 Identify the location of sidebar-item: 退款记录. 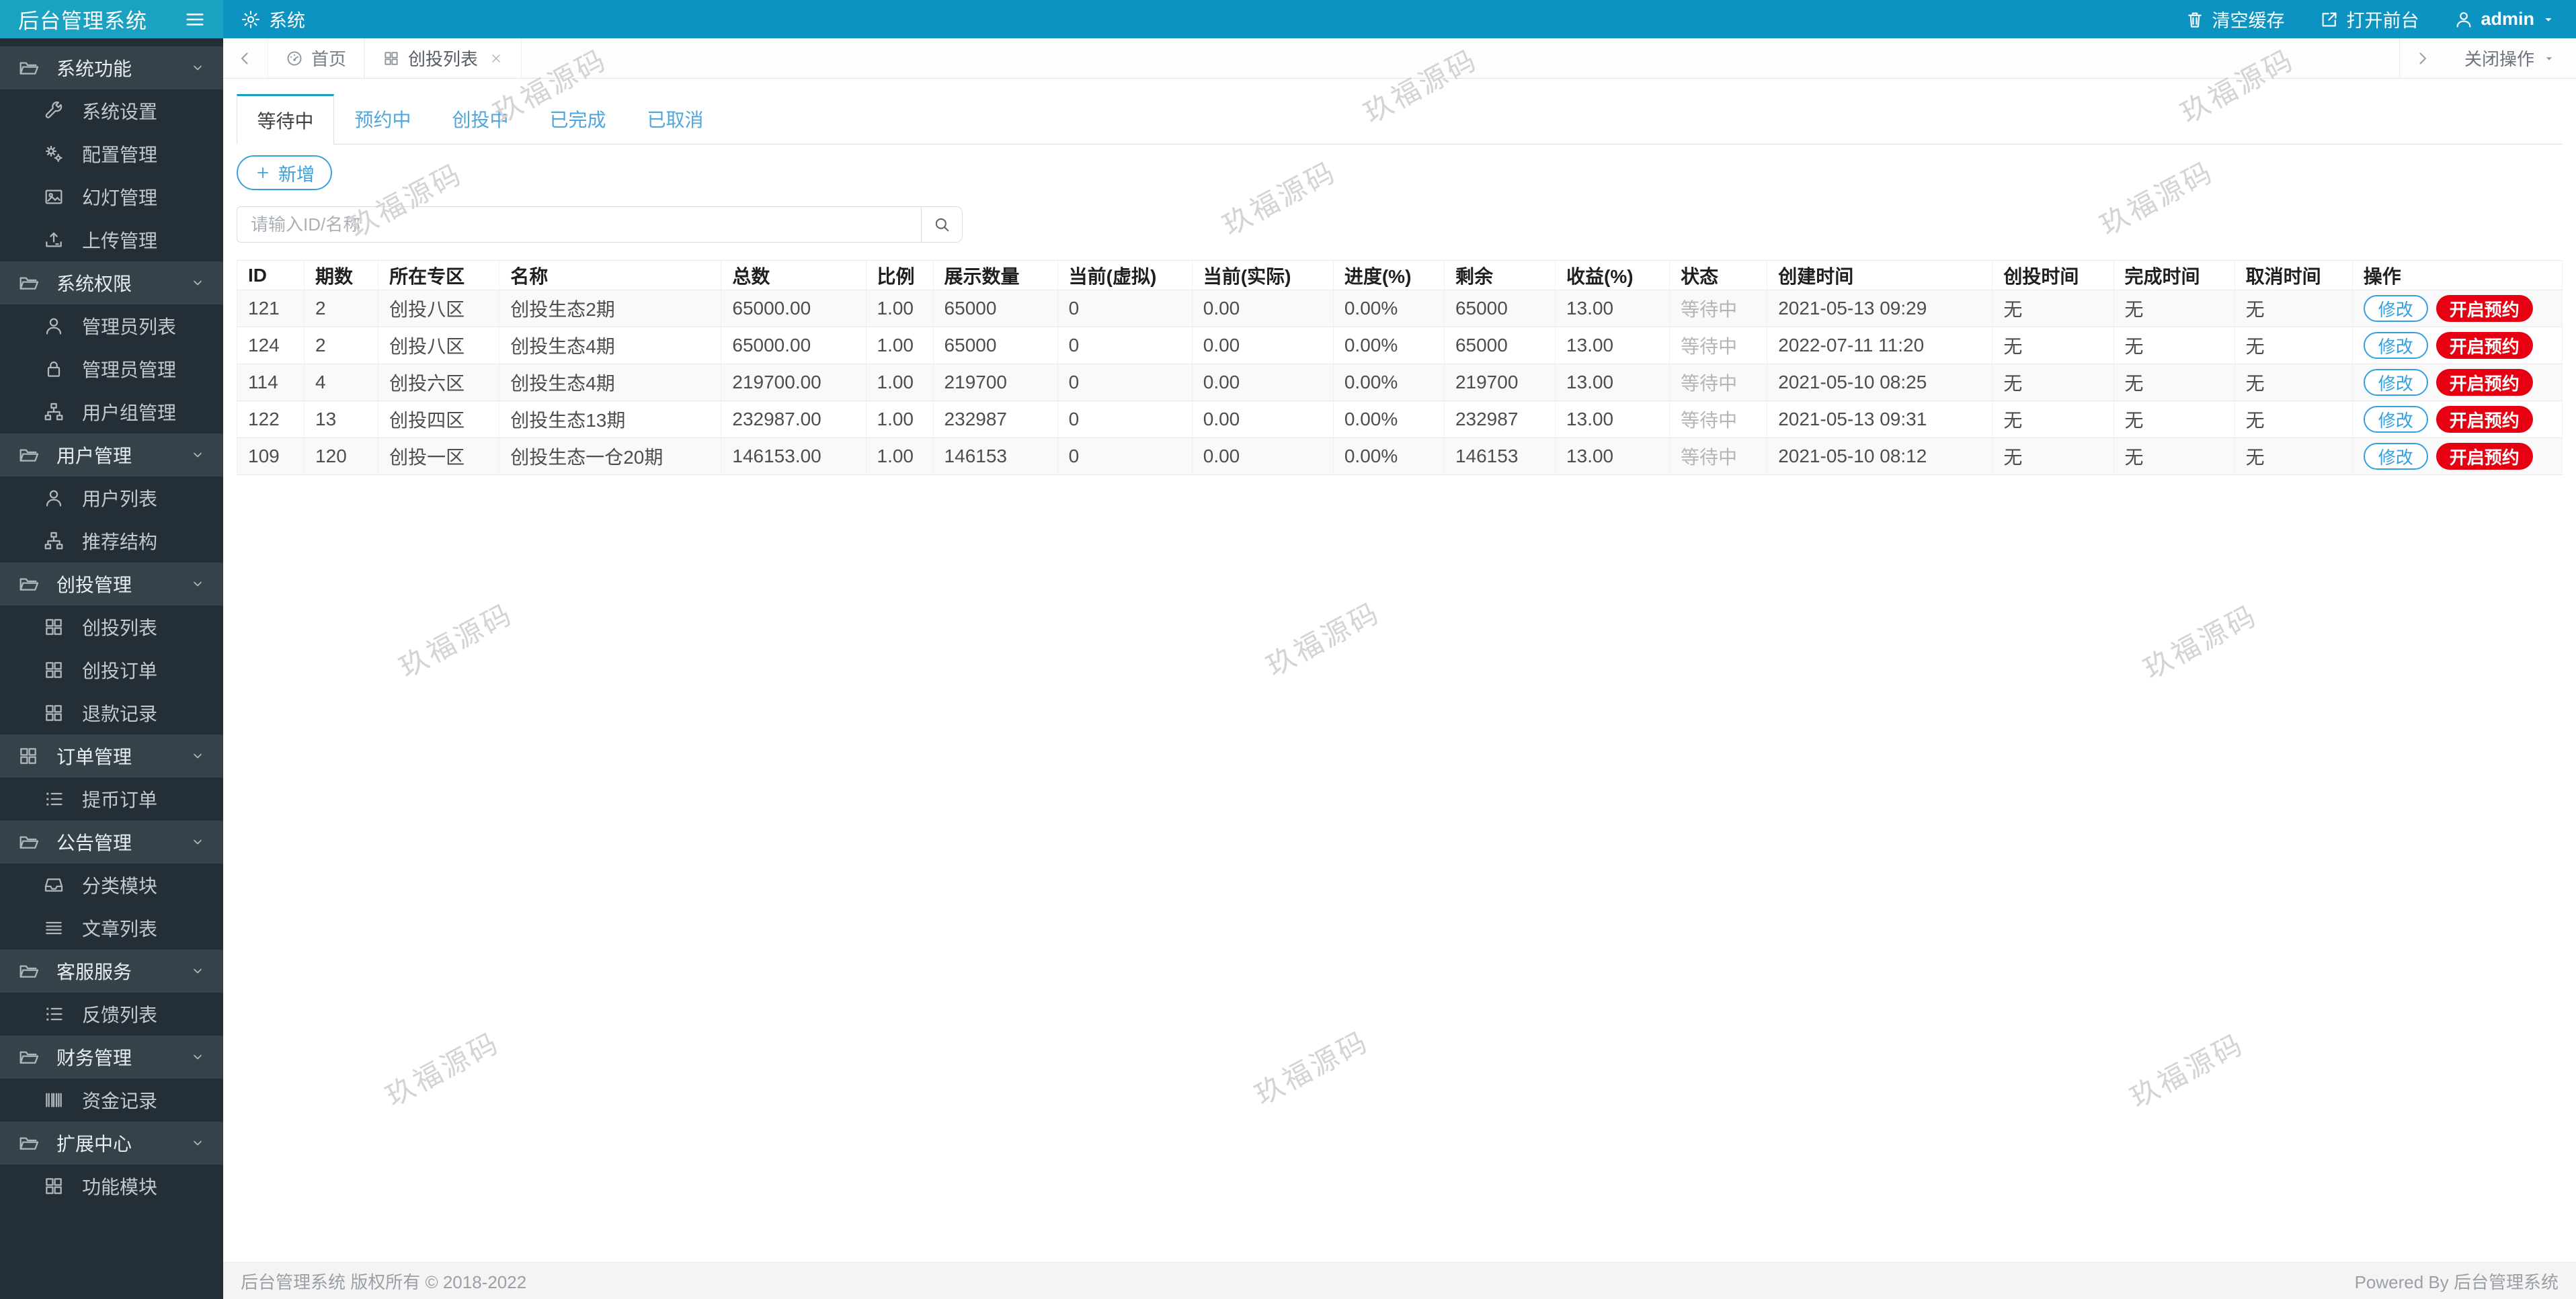
(111, 714).